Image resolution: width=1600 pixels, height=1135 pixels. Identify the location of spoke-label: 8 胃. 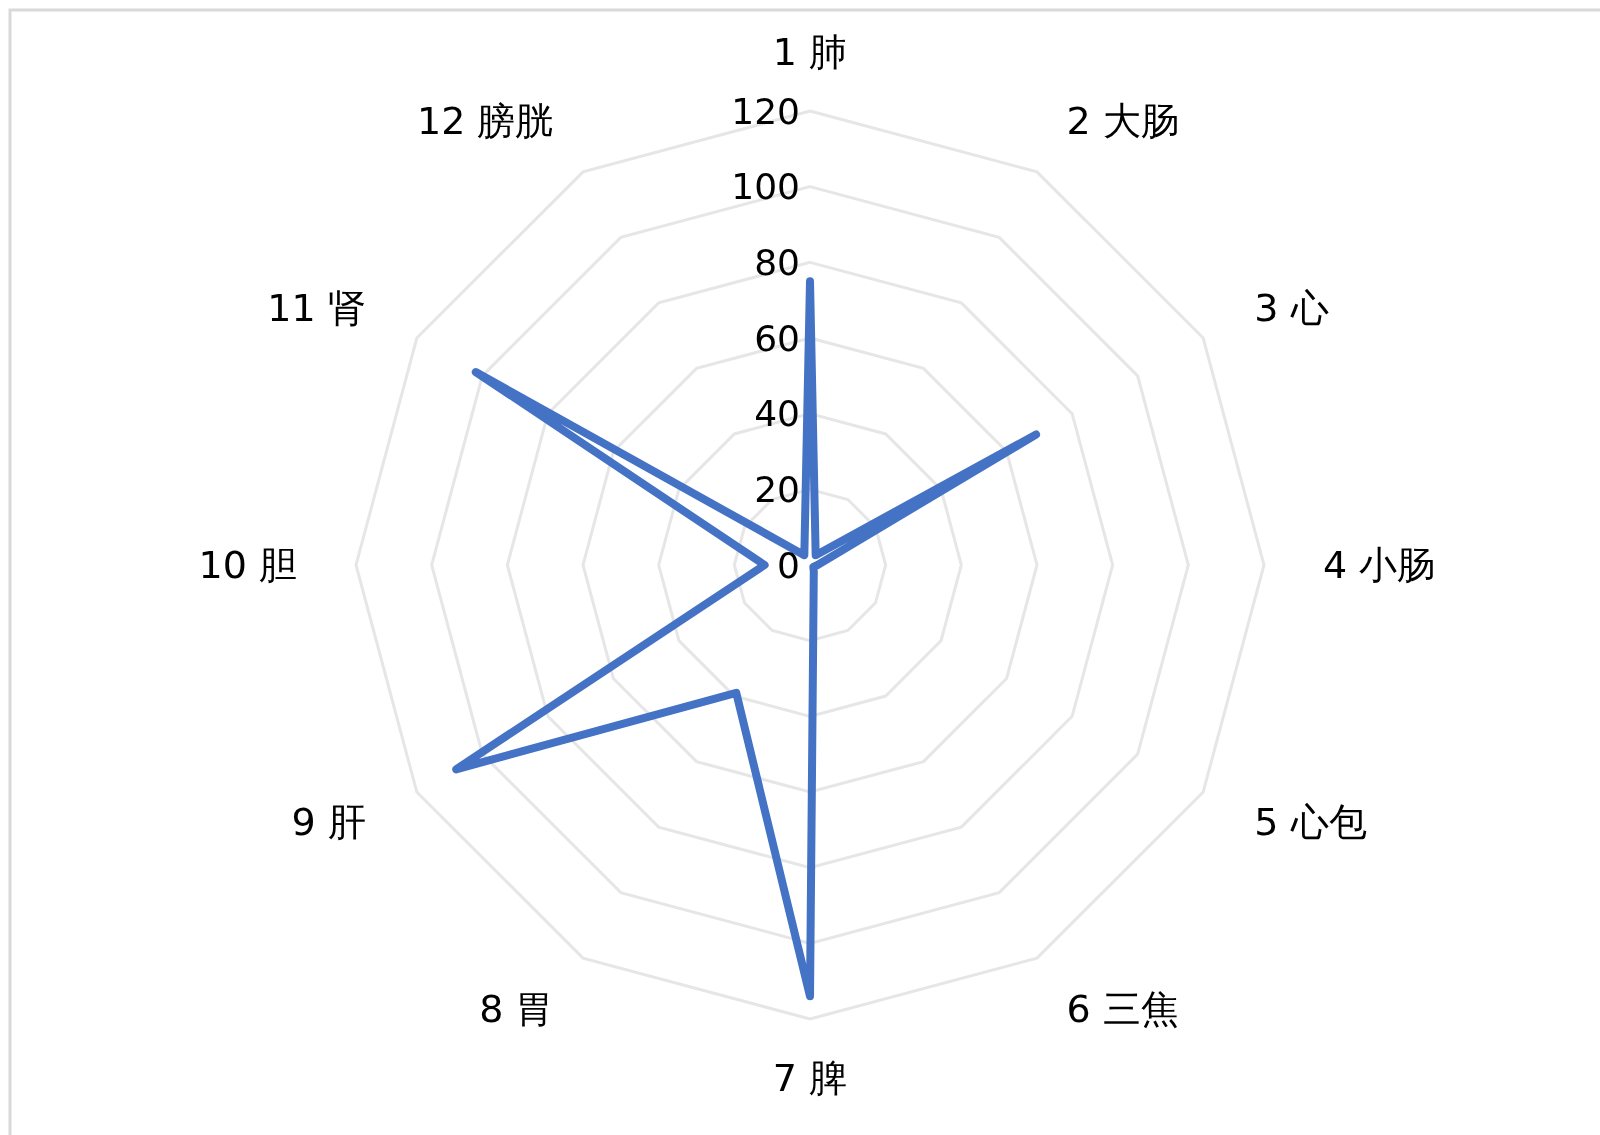
(516, 1009).